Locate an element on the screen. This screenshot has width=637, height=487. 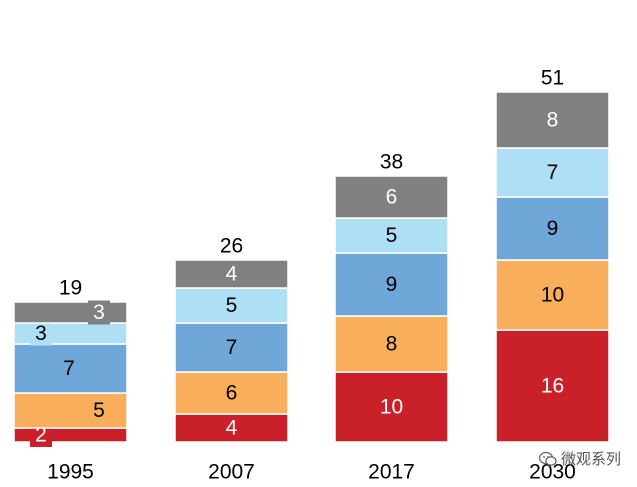
data-label-2007-series-5: 4 is located at coordinates (232, 274).